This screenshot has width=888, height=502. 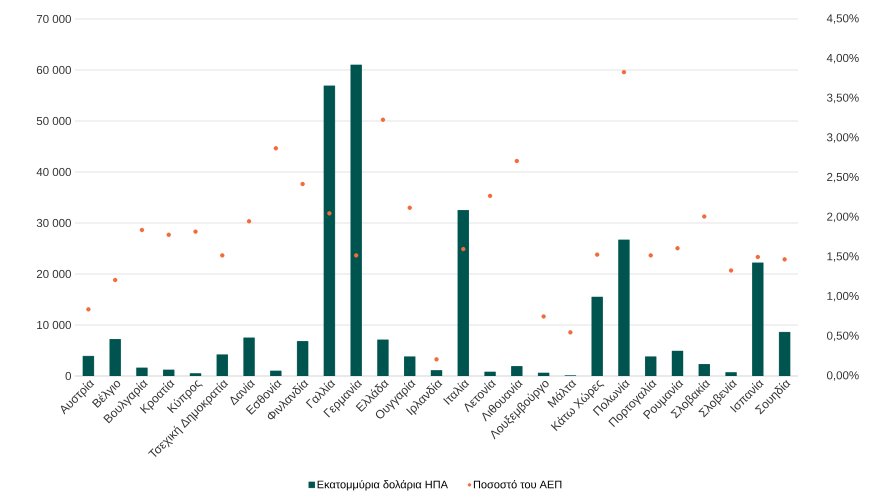 I want to click on y2-tick-label: 2,00%, so click(x=843, y=217).